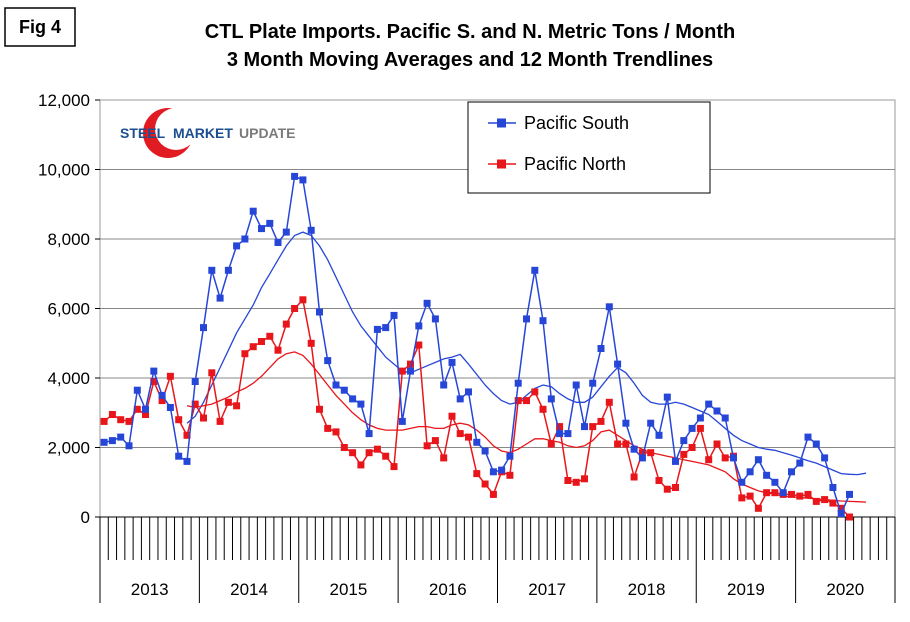  I want to click on x-year-label: 2015, so click(349, 589).